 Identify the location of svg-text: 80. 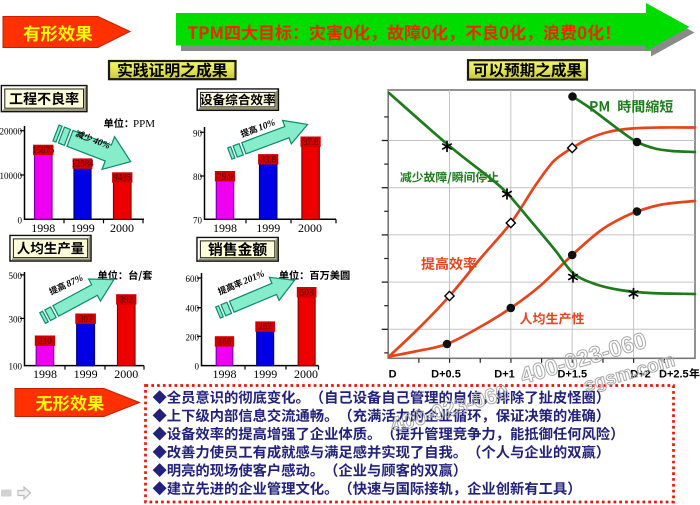
(198, 177).